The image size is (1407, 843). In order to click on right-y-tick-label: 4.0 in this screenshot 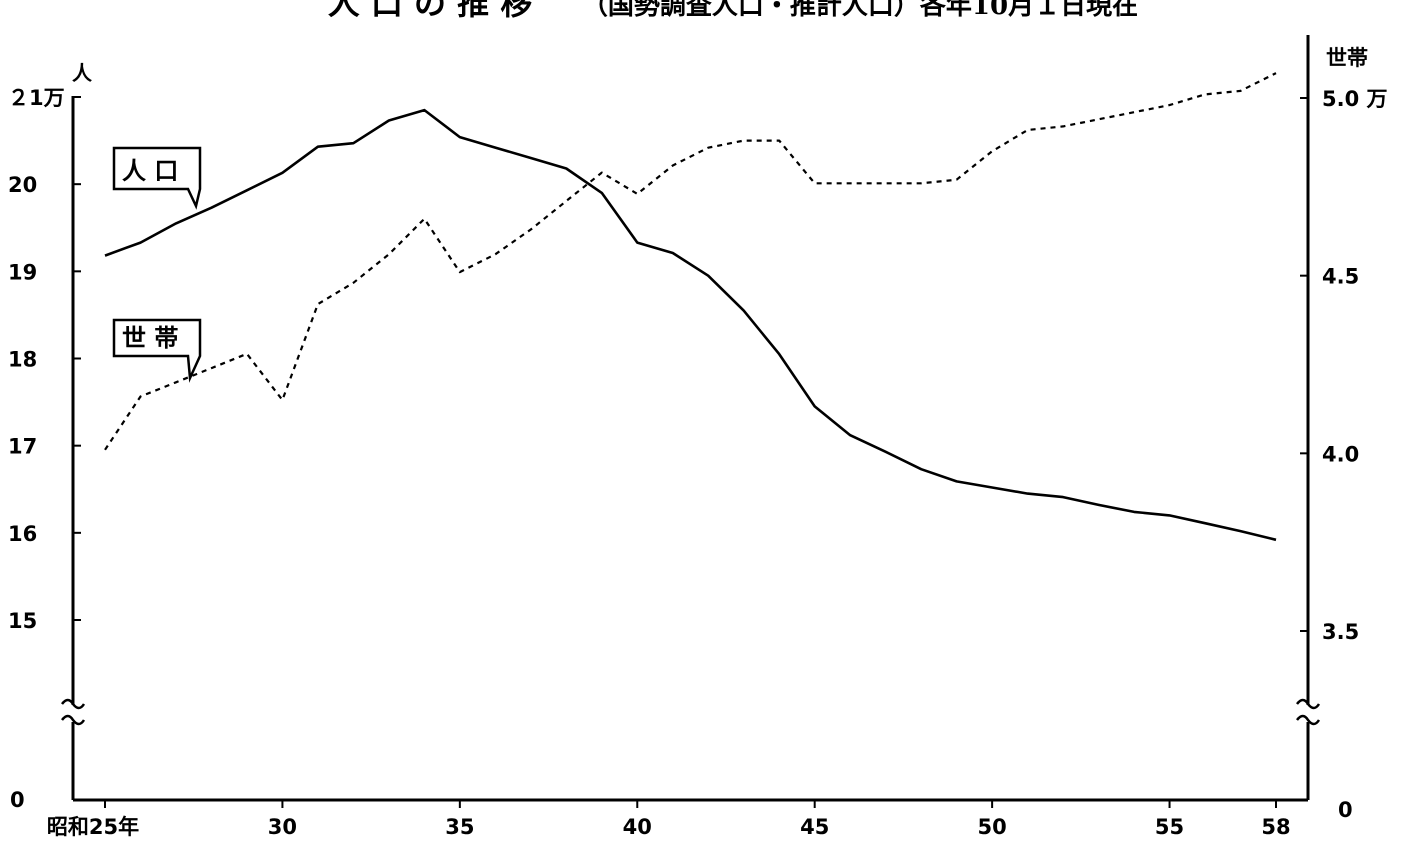, I will do `click(1340, 454)`.